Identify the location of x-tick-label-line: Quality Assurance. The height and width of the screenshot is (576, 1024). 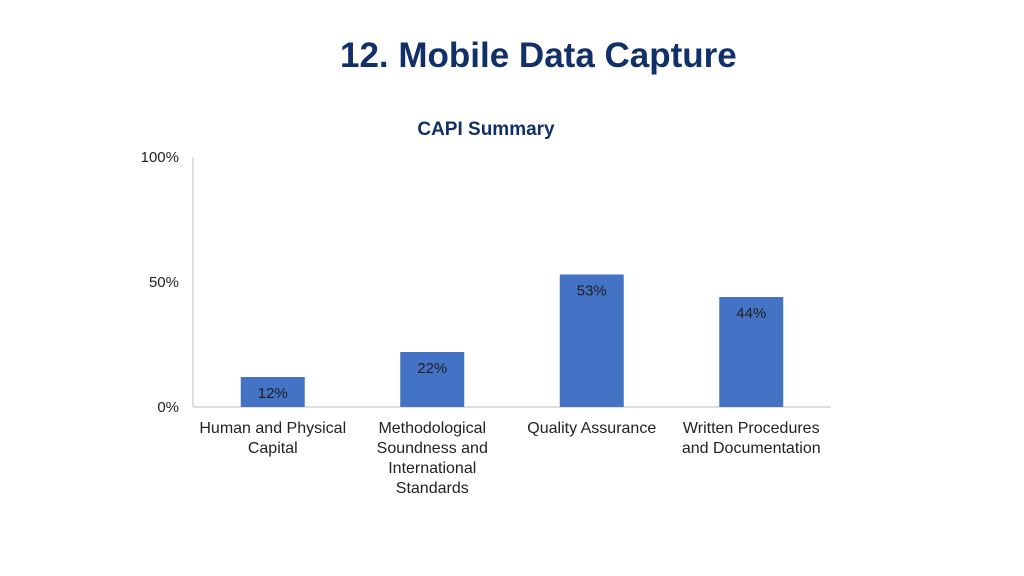
(591, 428).